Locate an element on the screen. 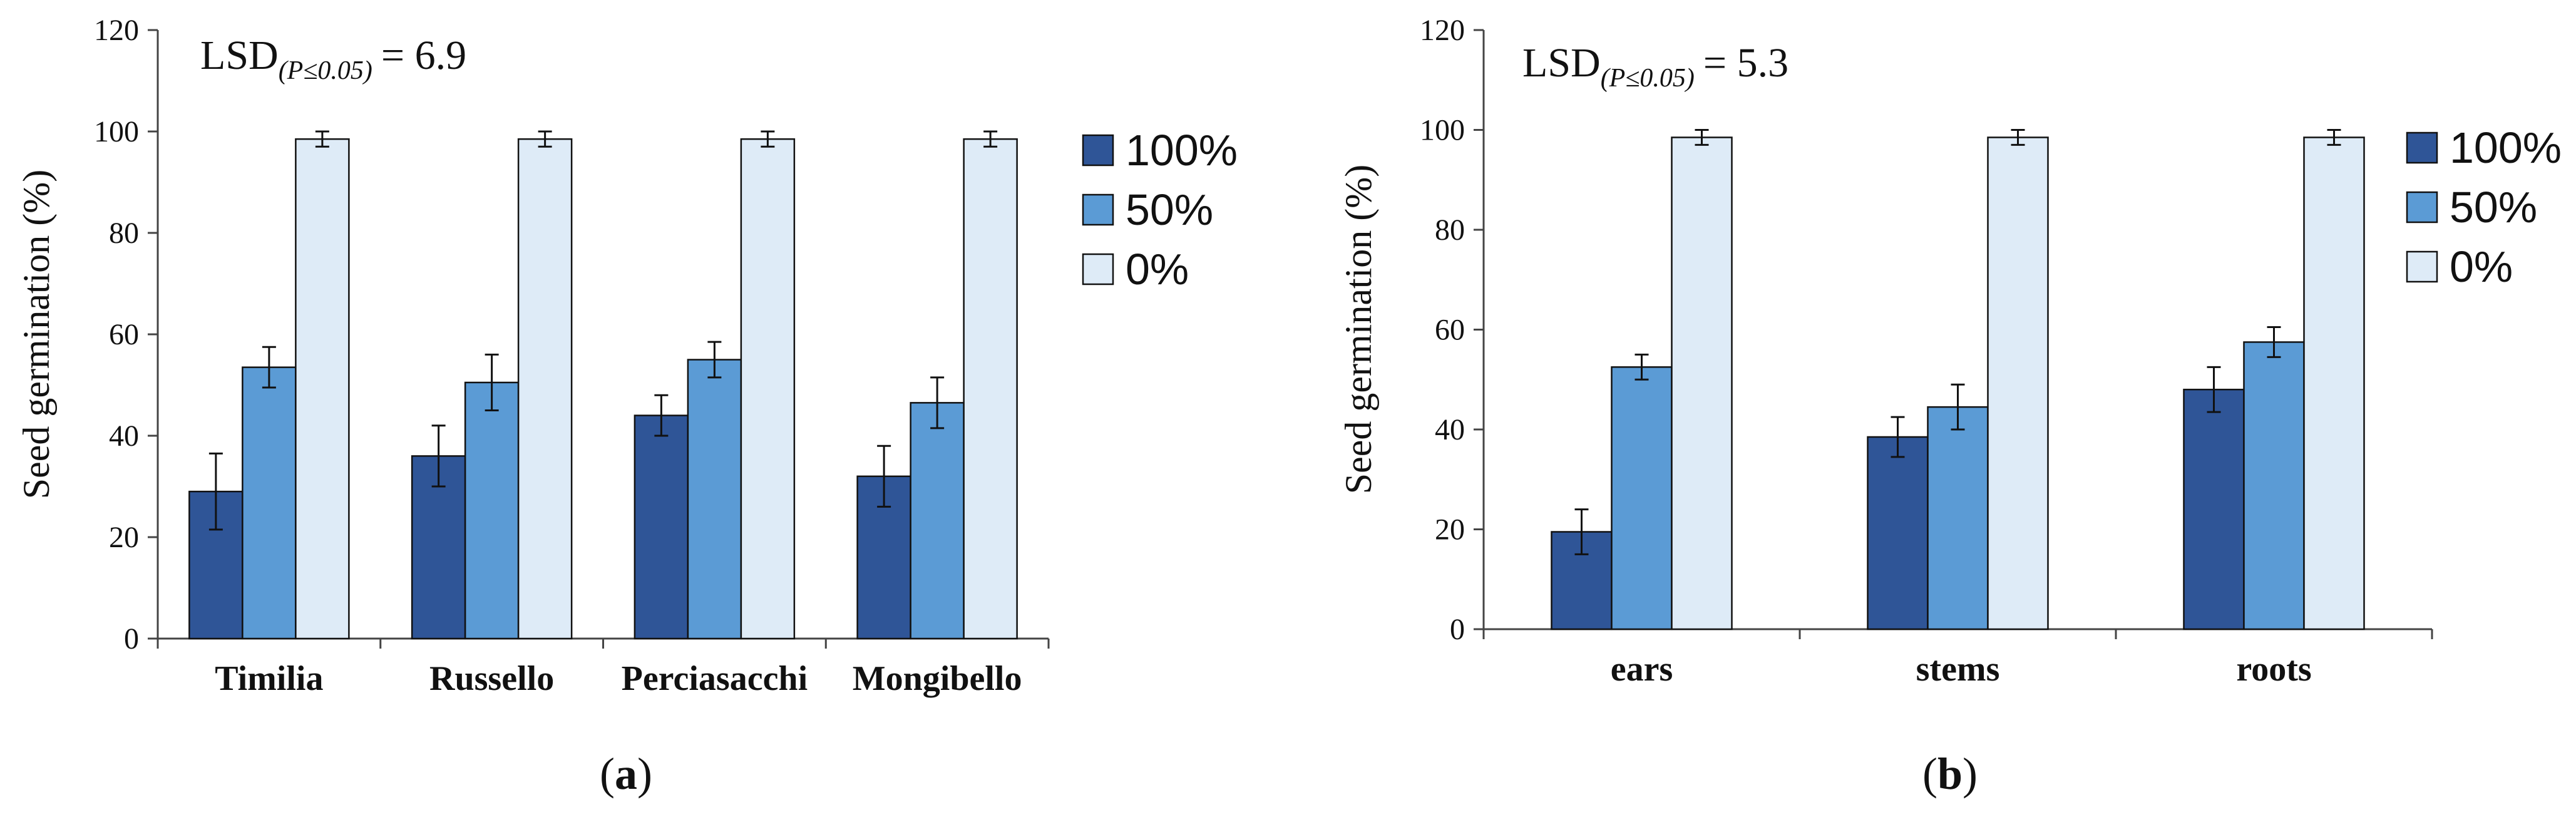 Image resolution: width=2576 pixels, height=817 pixels. lsd-annotation: LSD(P≤0.05) = 6.9 is located at coordinates (333, 59).